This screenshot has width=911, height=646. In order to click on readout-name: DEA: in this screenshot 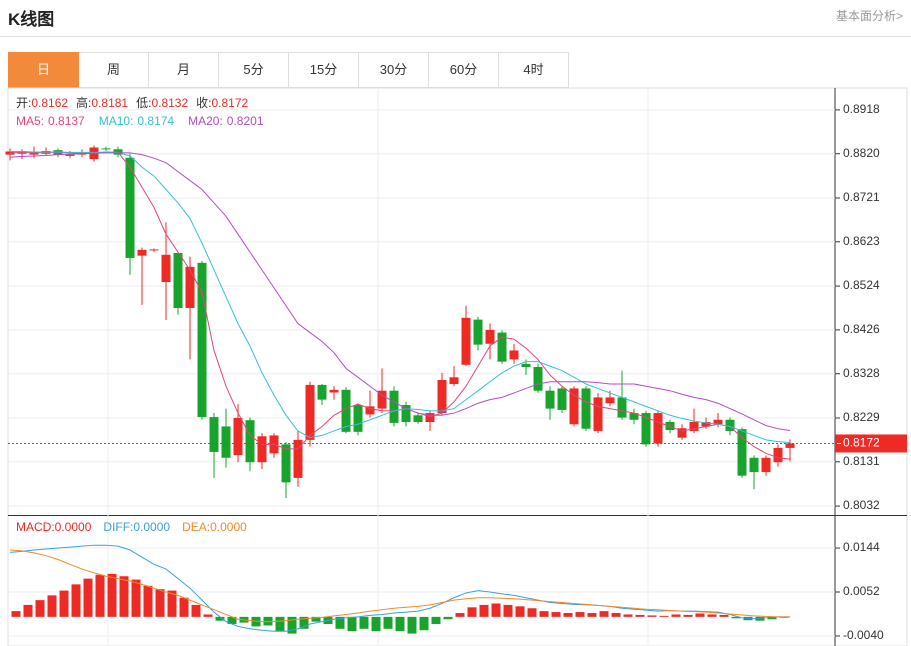, I will do `click(196, 527)`.